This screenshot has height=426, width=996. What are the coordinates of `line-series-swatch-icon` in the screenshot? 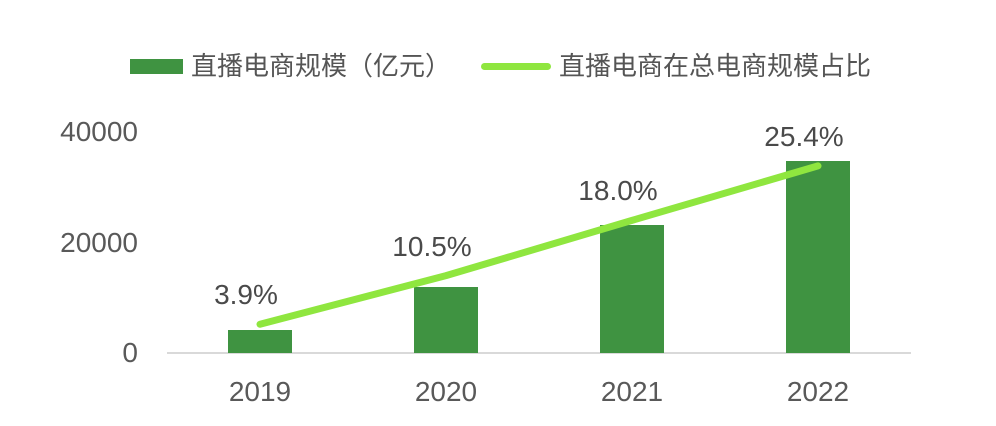 It's located at (516, 66).